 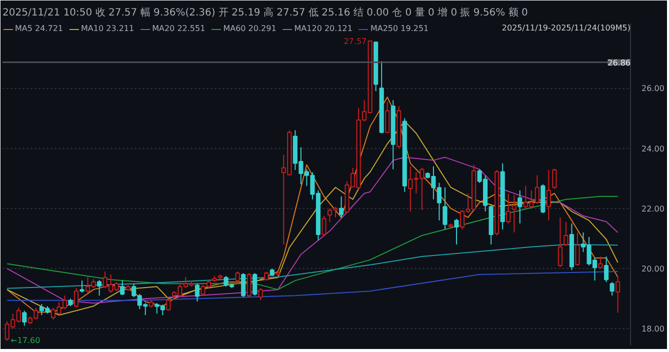 I want to click on chart-subtitle: 2025/11/19-2025/11/24(109M5), so click(x=566, y=28).